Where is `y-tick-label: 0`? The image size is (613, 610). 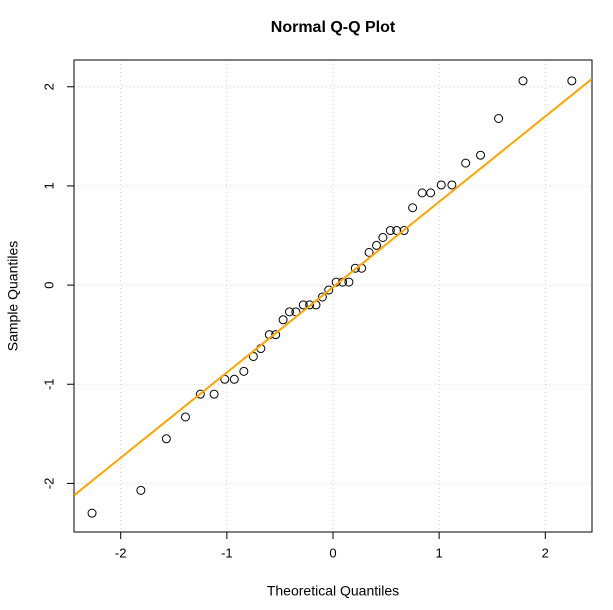
y-tick-label: 0 is located at coordinates (48, 284).